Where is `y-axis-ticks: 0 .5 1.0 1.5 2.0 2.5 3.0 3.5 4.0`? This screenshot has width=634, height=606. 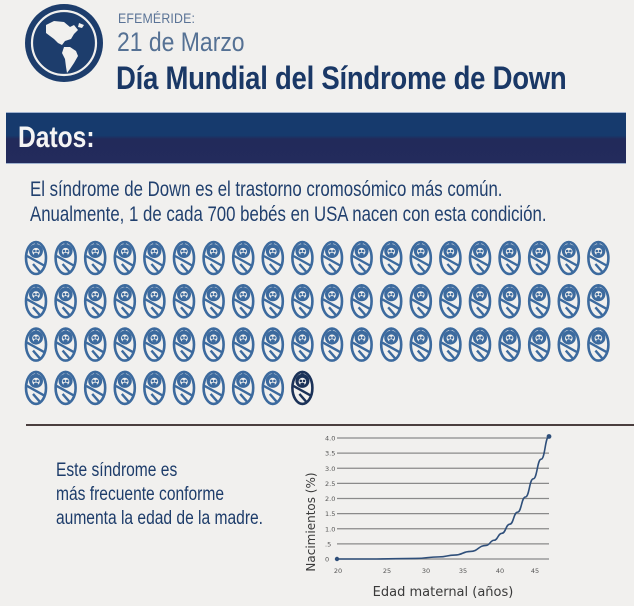
y-axis-ticks: 0 .5 1.0 1.5 2.0 2.5 3.0 3.5 4.0 is located at coordinates (330, 499).